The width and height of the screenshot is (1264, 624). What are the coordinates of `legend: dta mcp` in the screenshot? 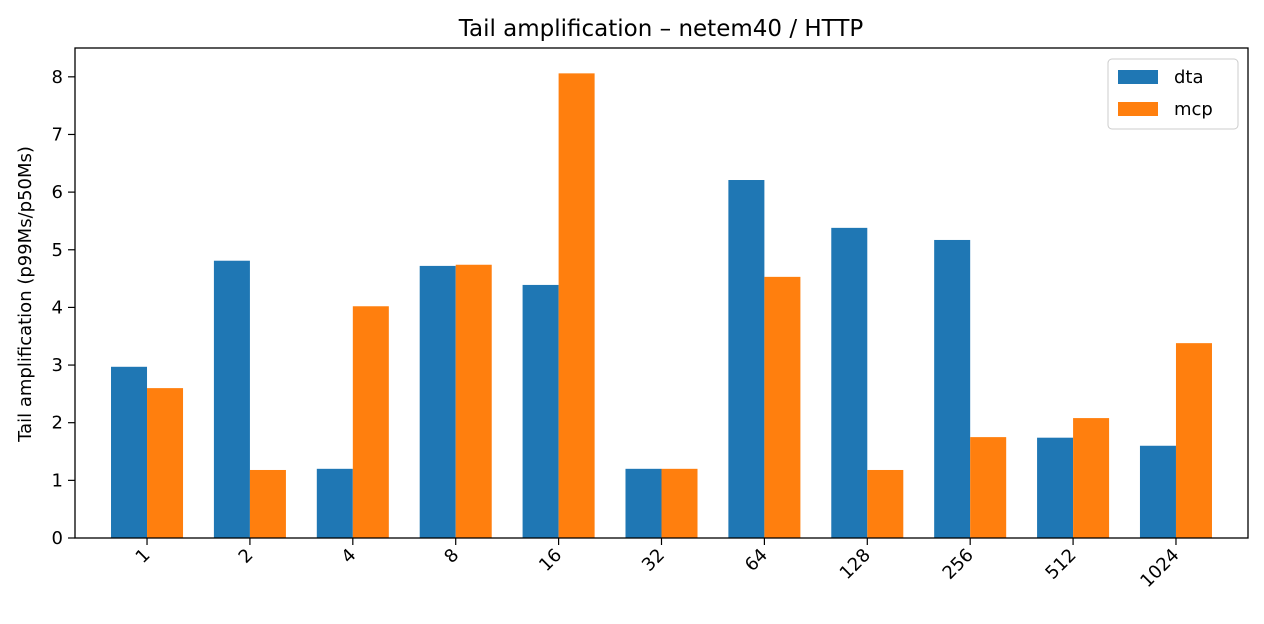 It's located at (1173, 94).